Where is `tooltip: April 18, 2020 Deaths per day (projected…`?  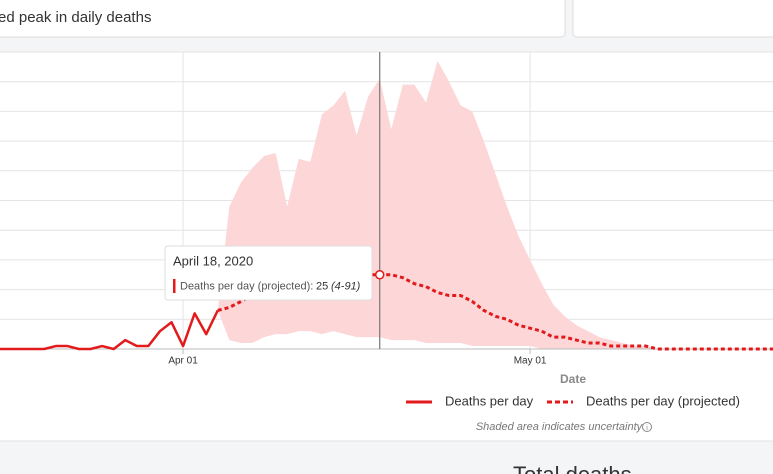
tooltip: April 18, 2020 Deaths per day (projected… is located at coordinates (268, 273).